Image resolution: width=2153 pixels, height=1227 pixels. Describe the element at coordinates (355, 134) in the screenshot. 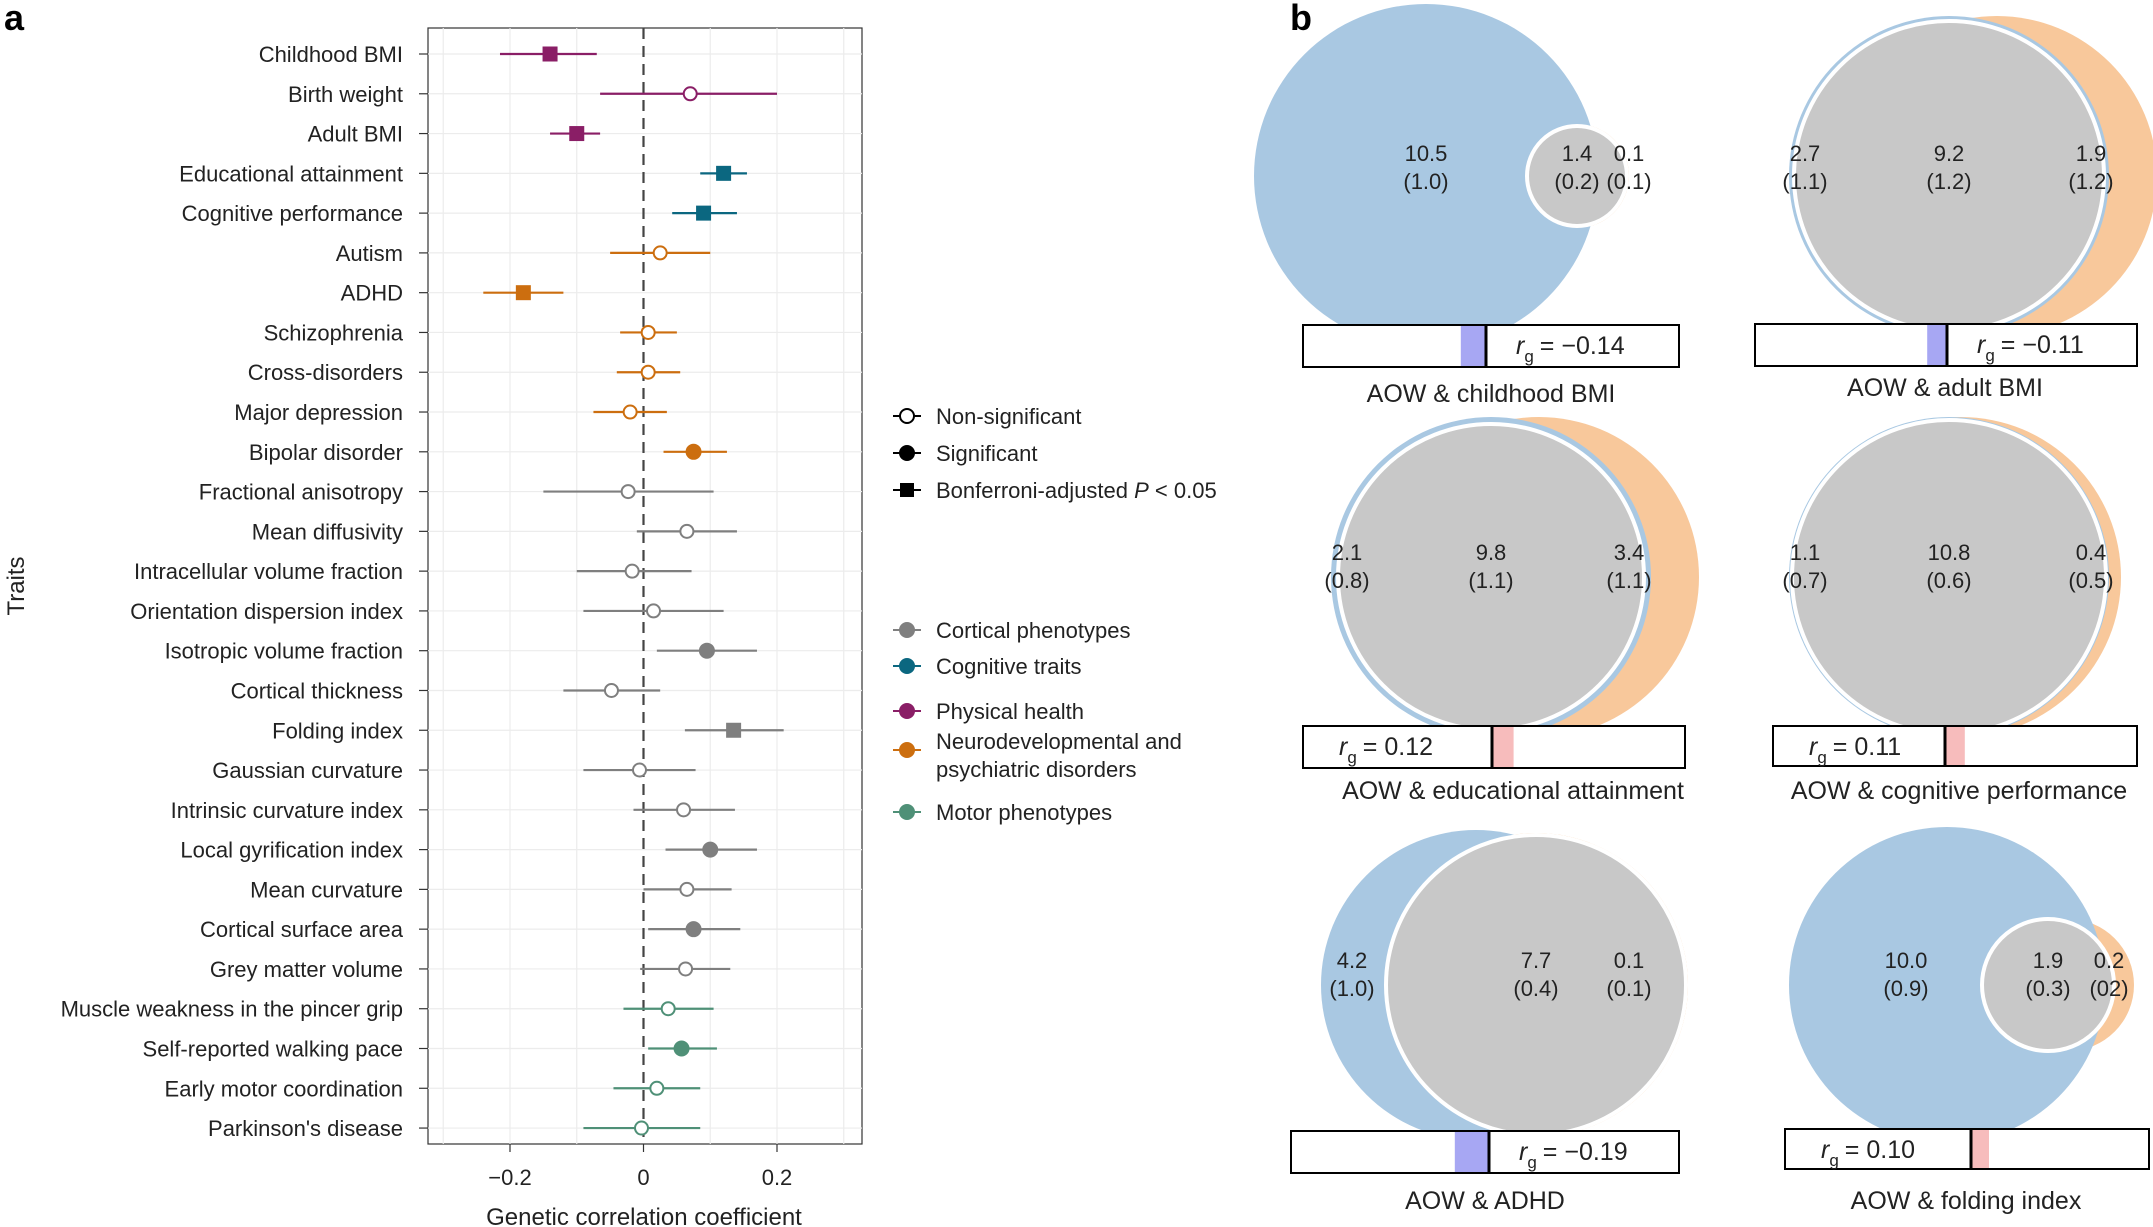

I see `trait-label: Adult BMI` at that location.